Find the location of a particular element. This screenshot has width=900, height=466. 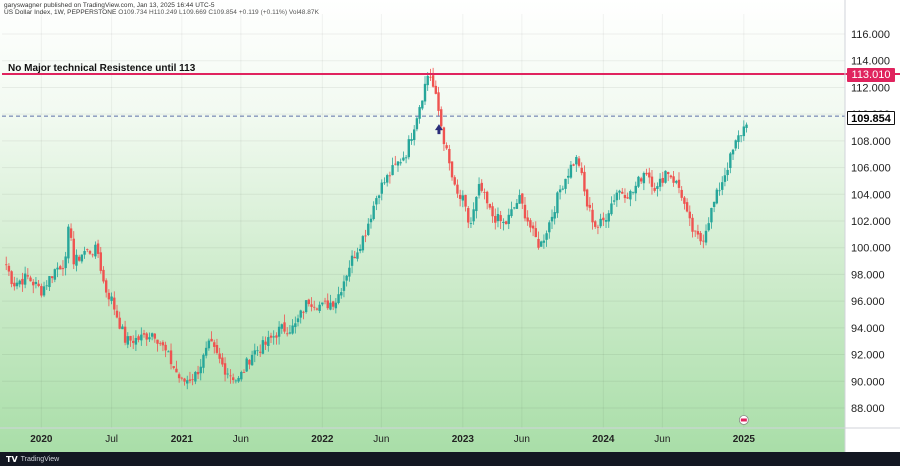

y-tick-label: 90.000 is located at coordinates (868, 382).